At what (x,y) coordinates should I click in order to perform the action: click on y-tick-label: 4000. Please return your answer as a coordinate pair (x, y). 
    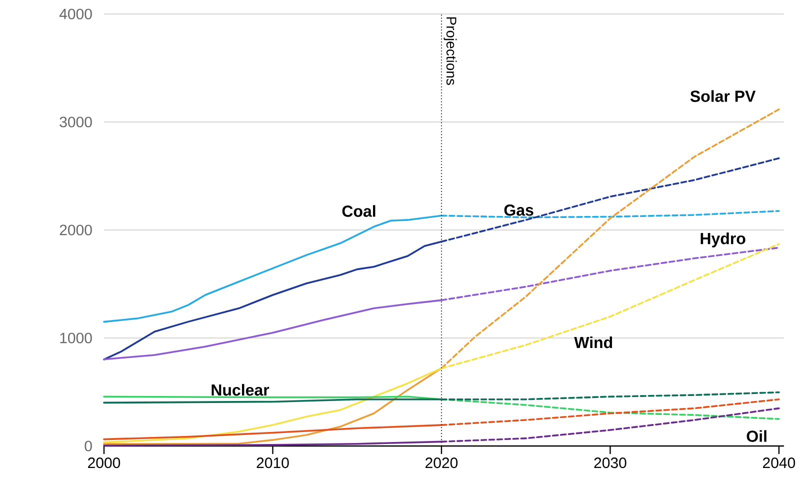
    Looking at the image, I should click on (75, 14).